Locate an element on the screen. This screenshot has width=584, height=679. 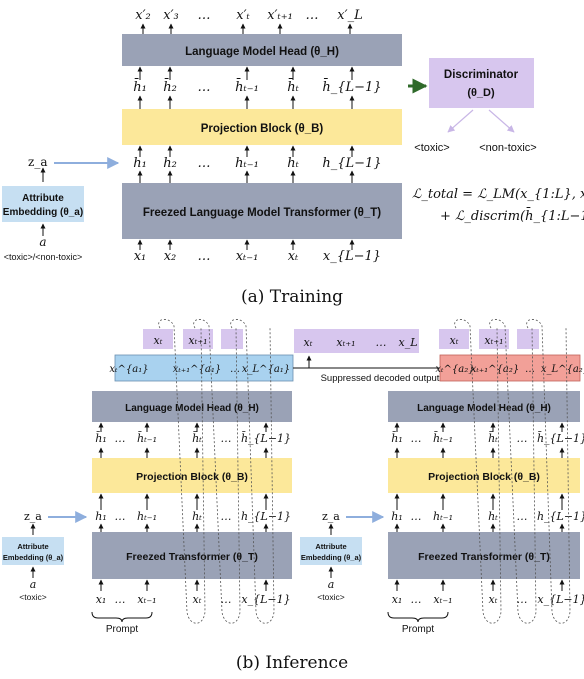
training-projection-block is located at coordinates (262, 127).